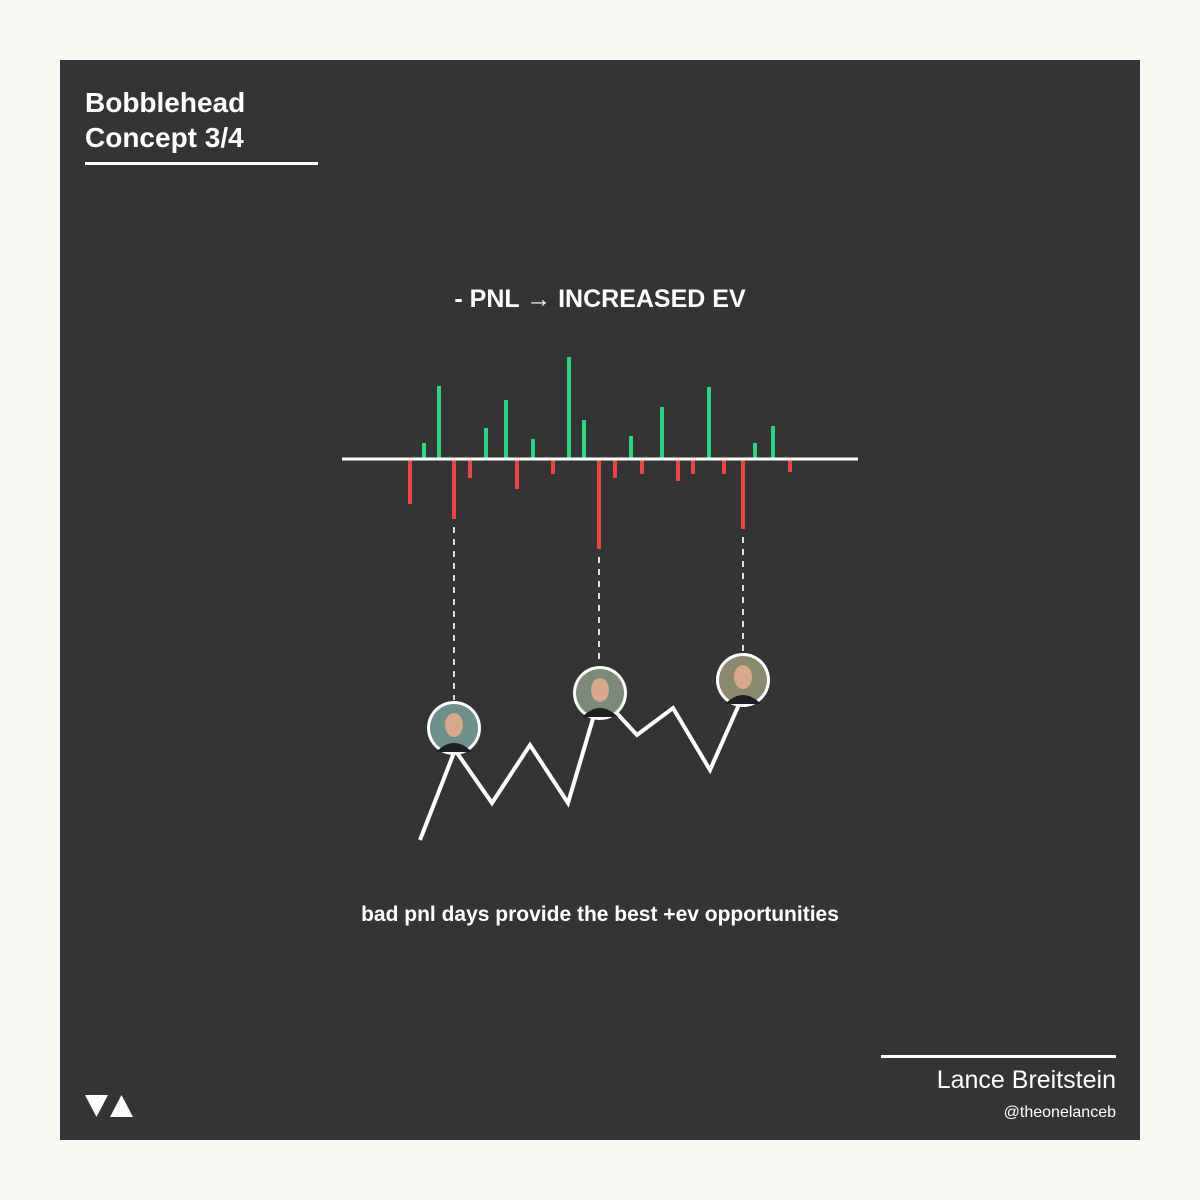  What do you see at coordinates (109, 1106) in the screenshot?
I see `logo` at bounding box center [109, 1106].